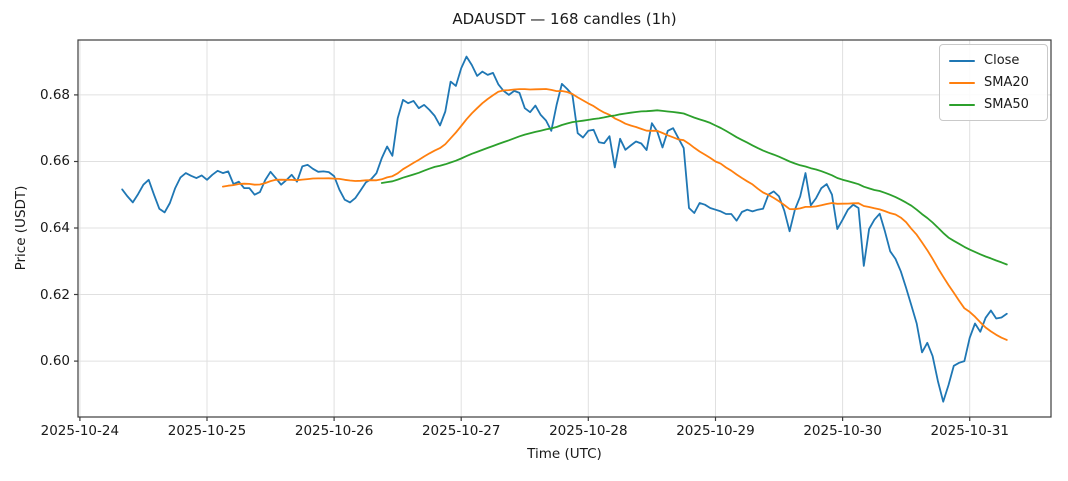 The height and width of the screenshot is (481, 1068). I want to click on x-tick-label: 2025-10-29, so click(715, 431).